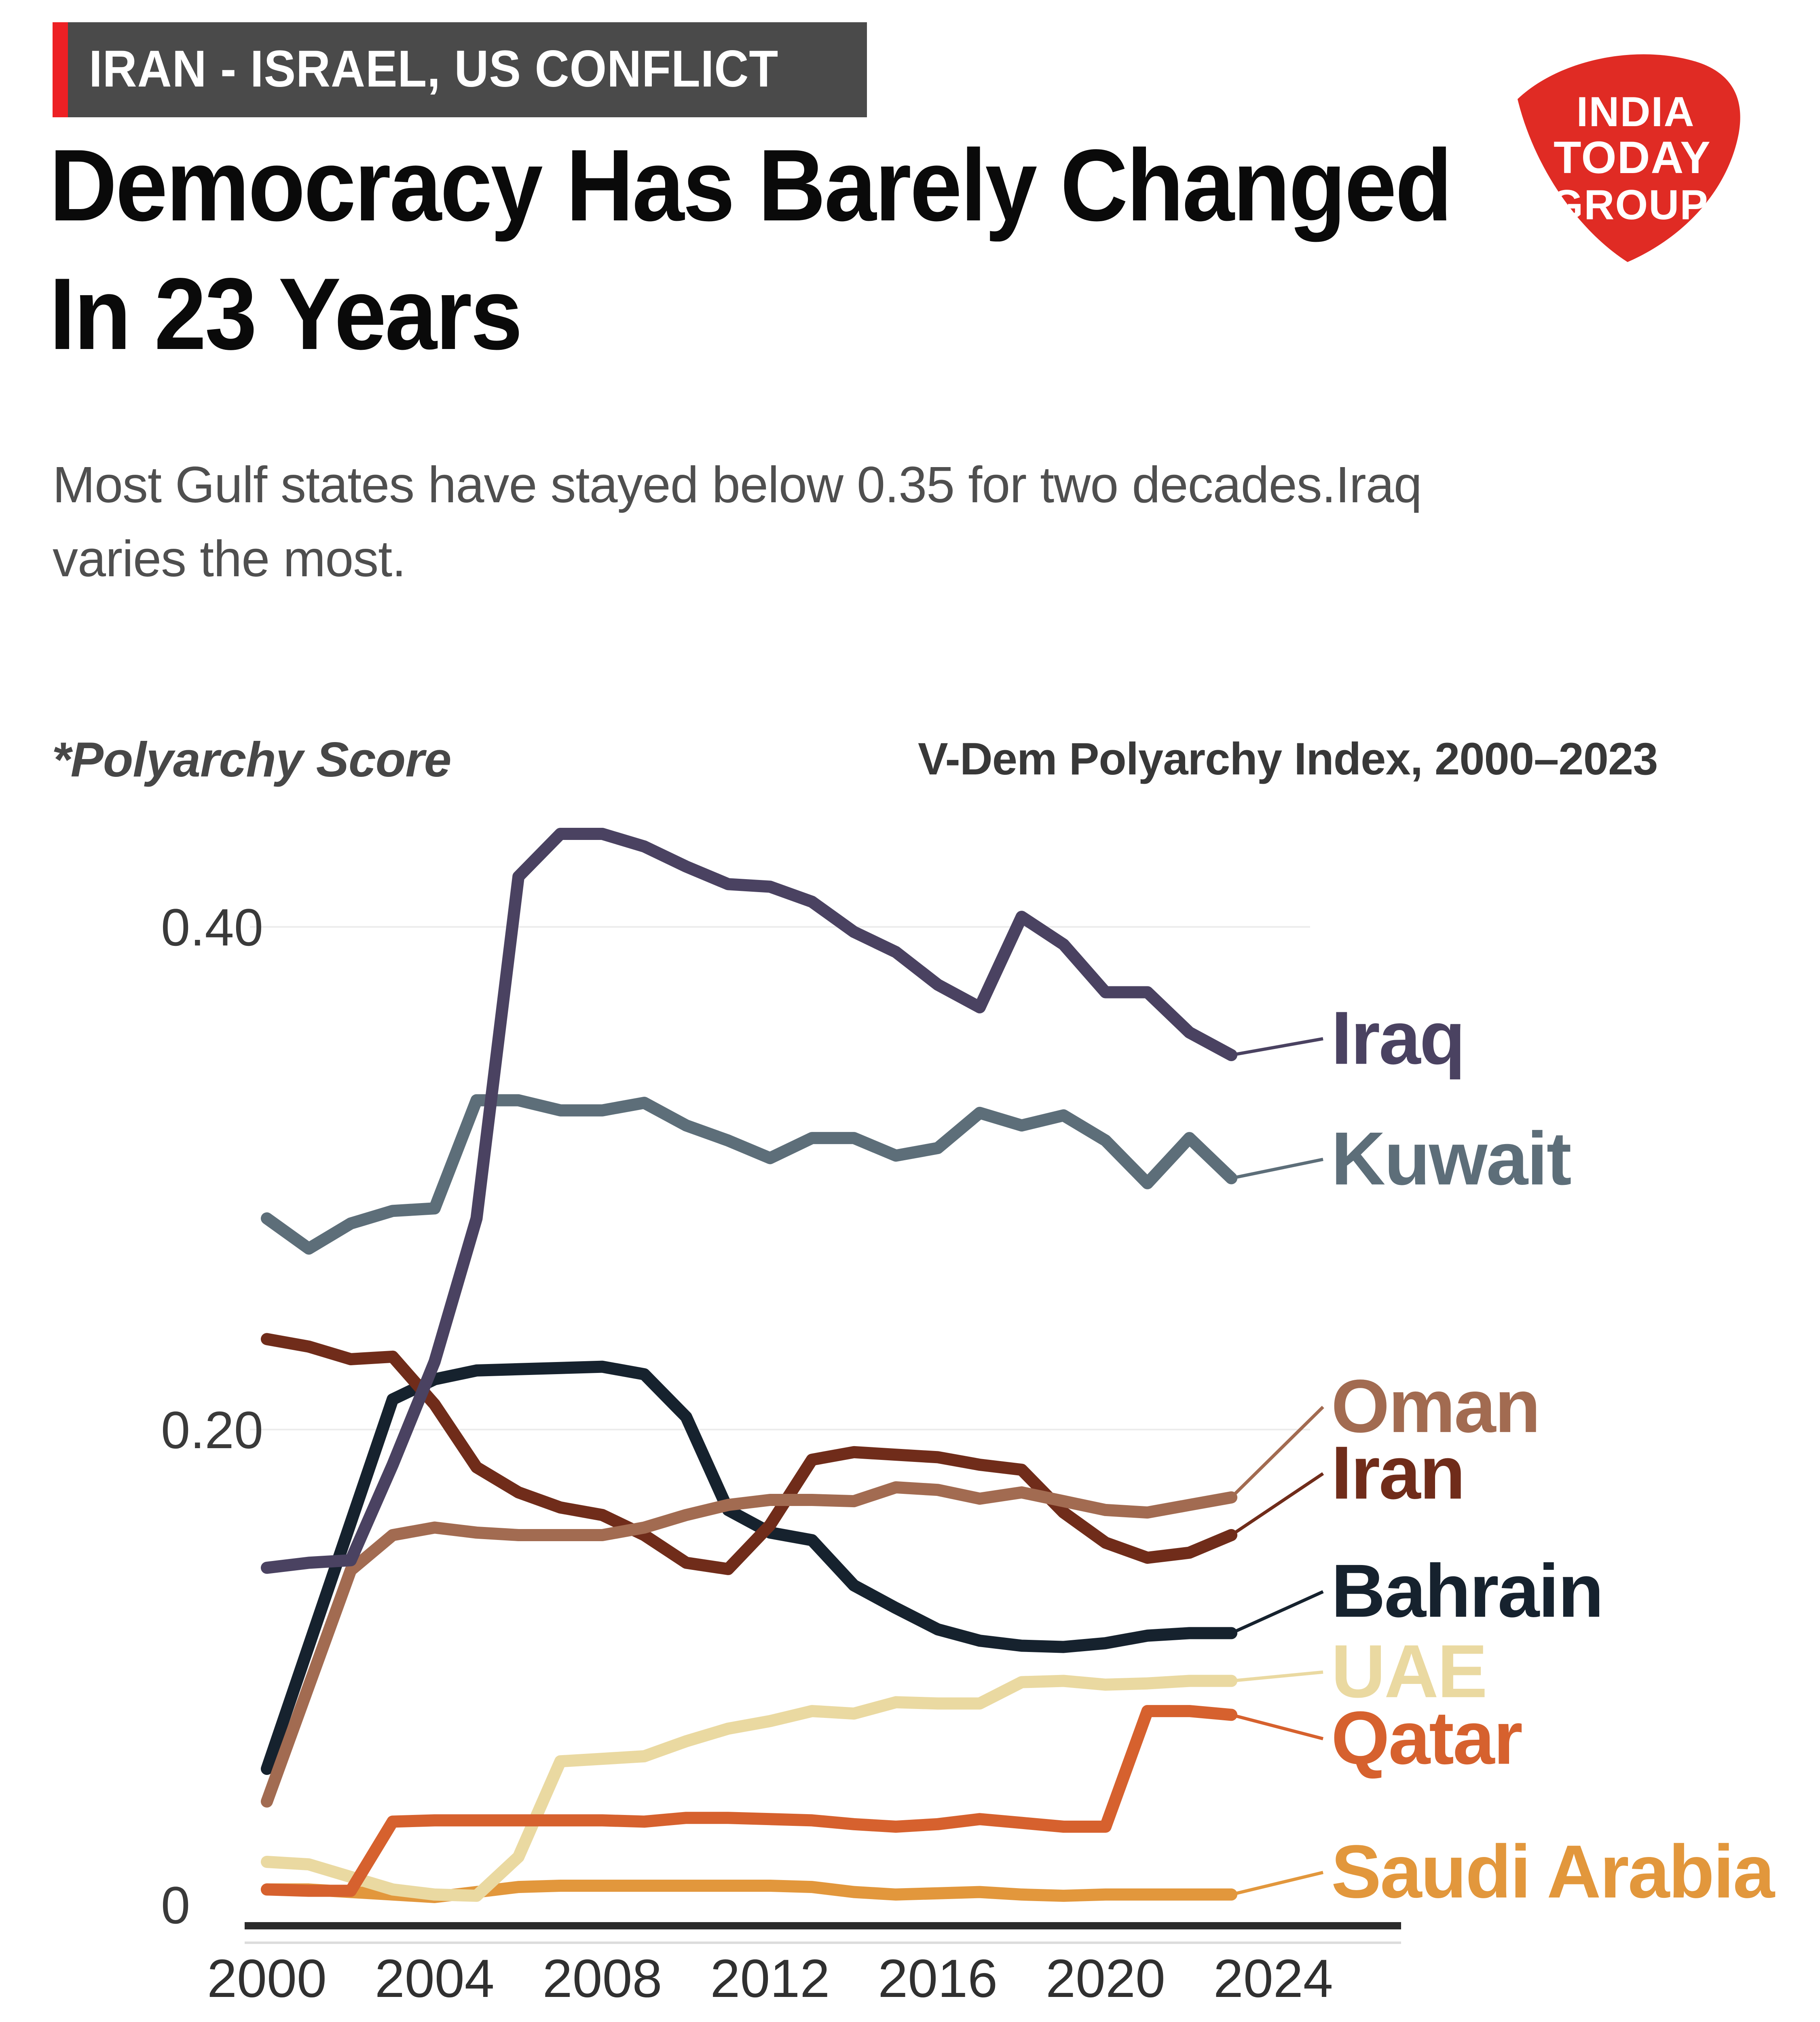  What do you see at coordinates (1277, 1727) in the screenshot?
I see `label-connector-qatar` at bounding box center [1277, 1727].